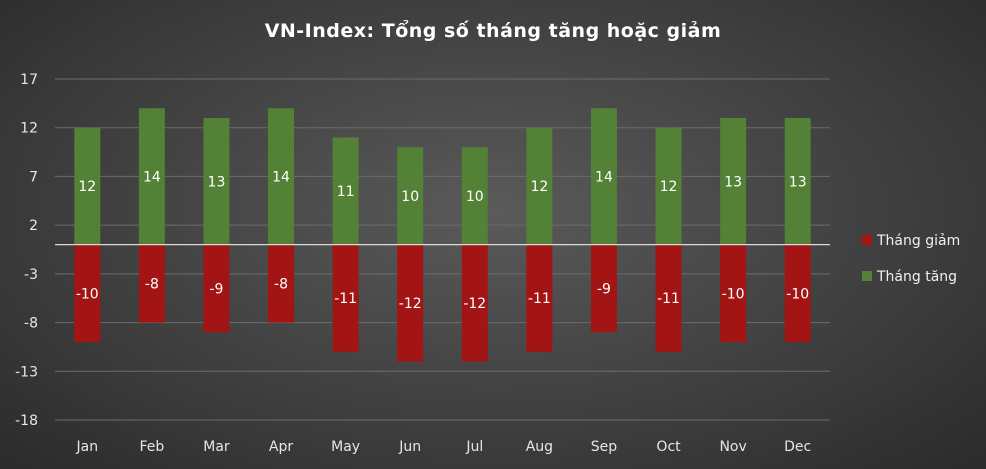 This screenshot has height=469, width=986. Describe the element at coordinates (911, 259) in the screenshot. I see `legend: Tháng giảm Tháng tăng` at that location.